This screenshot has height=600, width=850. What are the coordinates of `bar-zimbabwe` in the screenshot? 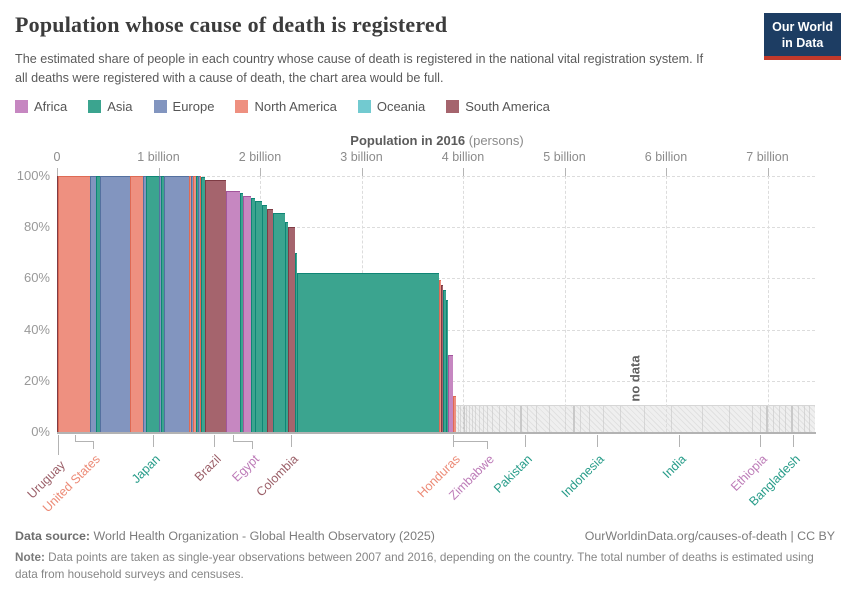 It's located at (451, 393).